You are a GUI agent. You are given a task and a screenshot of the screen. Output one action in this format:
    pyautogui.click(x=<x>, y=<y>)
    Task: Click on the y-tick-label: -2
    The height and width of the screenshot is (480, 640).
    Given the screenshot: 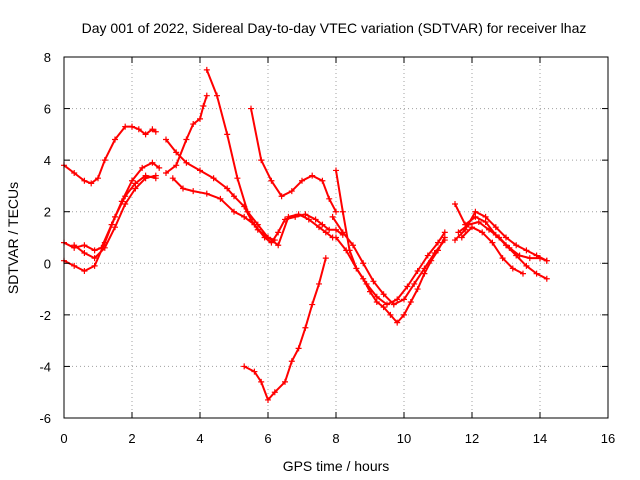 What is the action you would take?
    pyautogui.click(x=45, y=315)
    